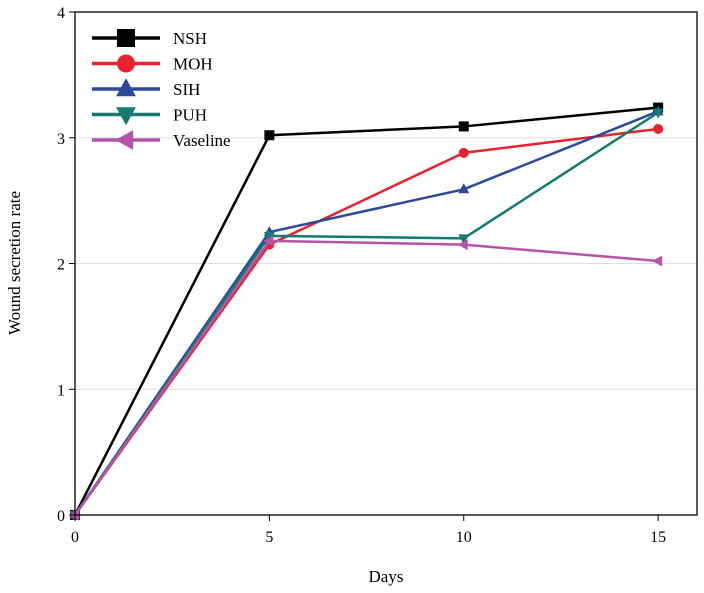  Describe the element at coordinates (161, 140) in the screenshot. I see `legend-item: Vaseline` at that location.